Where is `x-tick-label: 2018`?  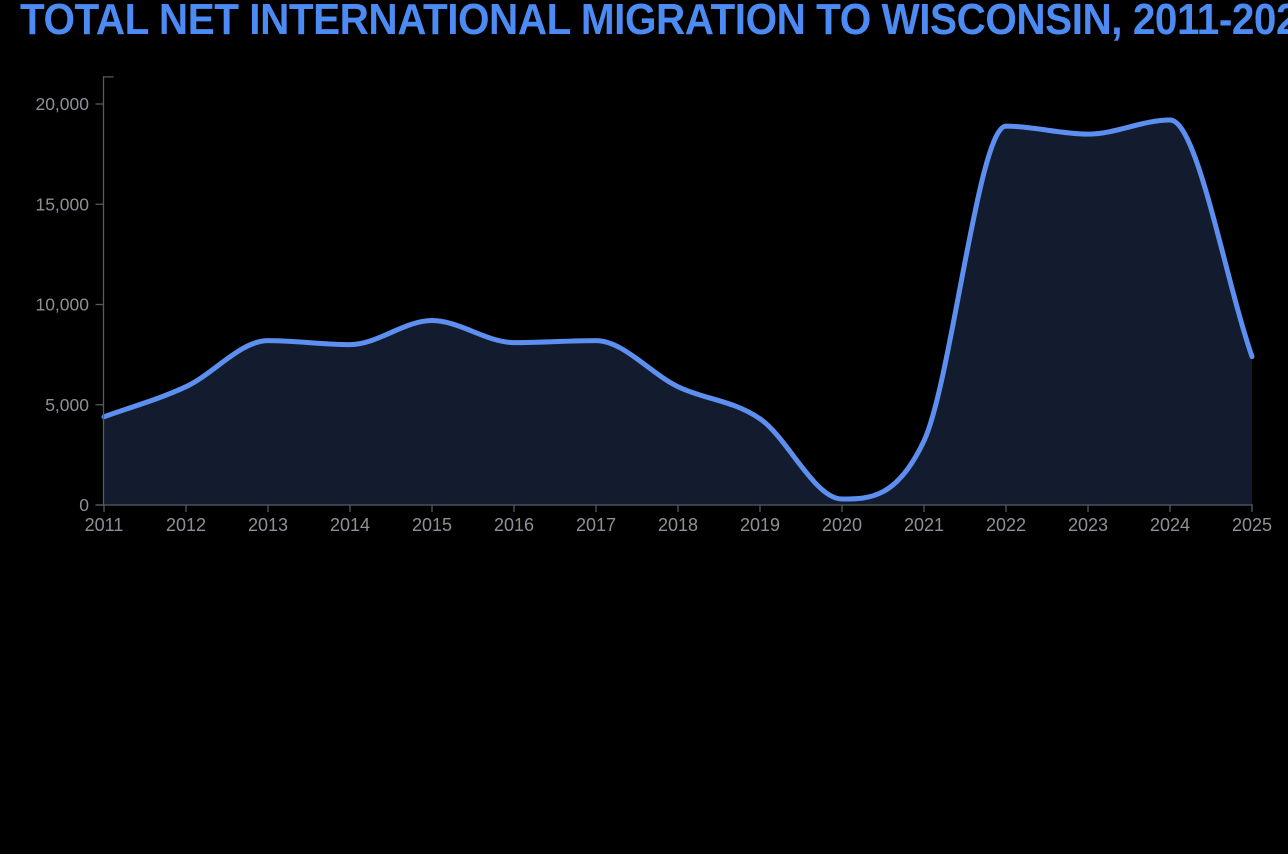
x-tick-label: 2018 is located at coordinates (678, 525).